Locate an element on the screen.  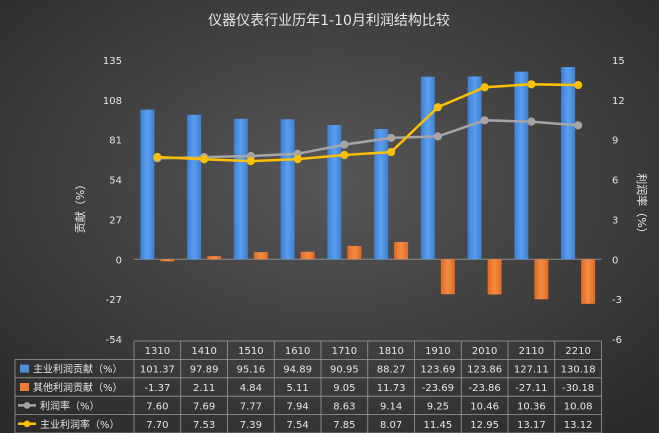
right-tick-label-0: 15 is located at coordinates (618, 61).